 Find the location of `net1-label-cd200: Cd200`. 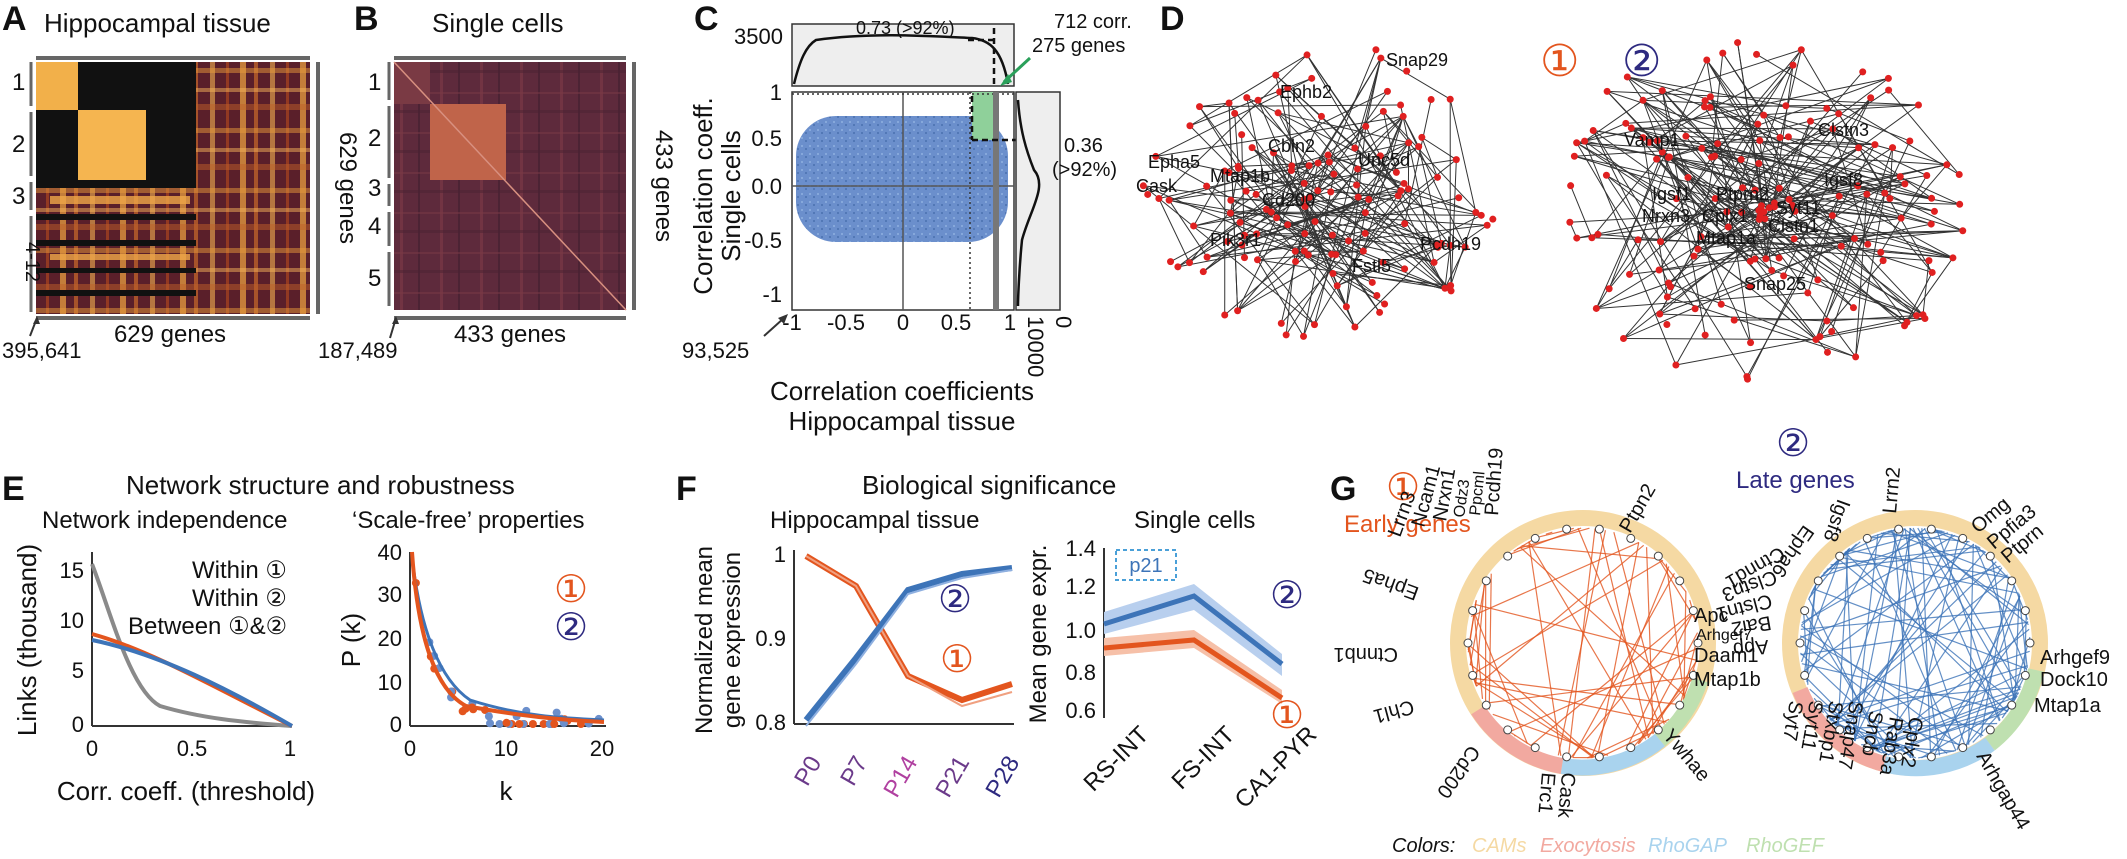

net1-label-cd200: Cd200 is located at coordinates (1288, 200).